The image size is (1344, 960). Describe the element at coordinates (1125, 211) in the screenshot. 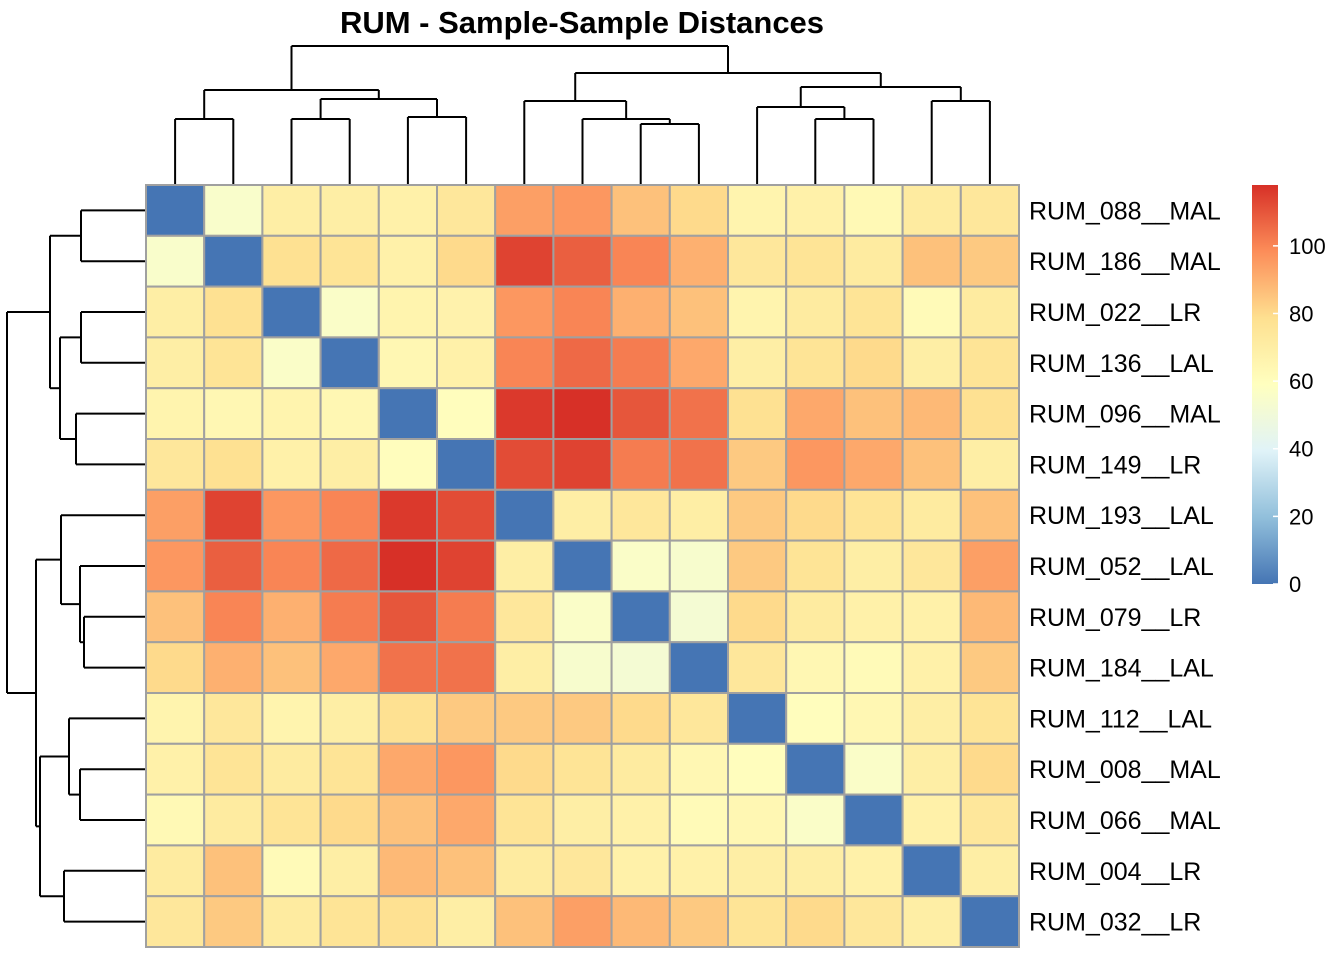

I see `row-label: RUM_088__MAL` at that location.